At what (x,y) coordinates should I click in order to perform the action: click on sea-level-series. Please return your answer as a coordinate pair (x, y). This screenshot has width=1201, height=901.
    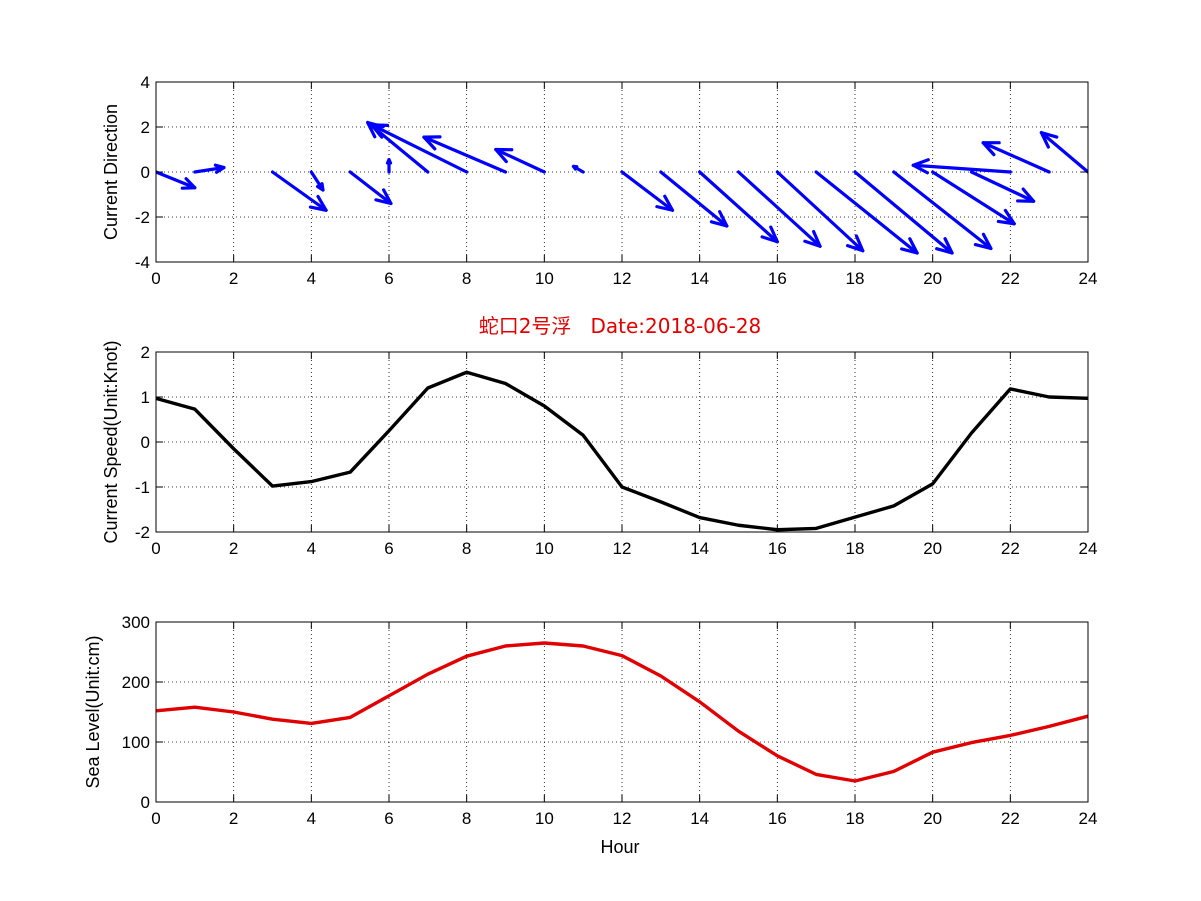
    Looking at the image, I should click on (622, 712).